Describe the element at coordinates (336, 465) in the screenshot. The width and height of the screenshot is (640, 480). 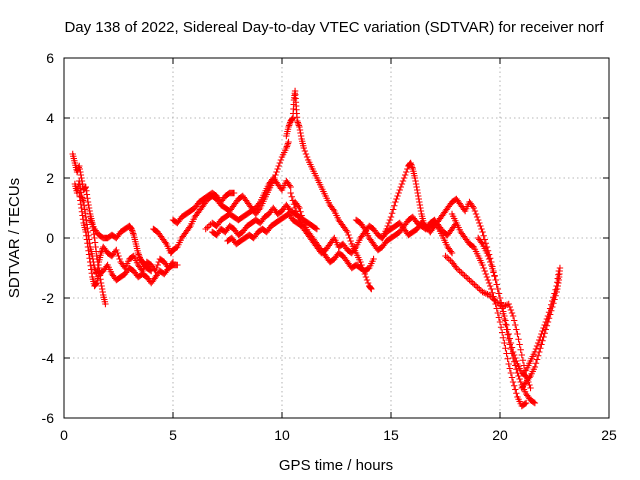
I see `x-axis-label: GPS time / hours` at that location.